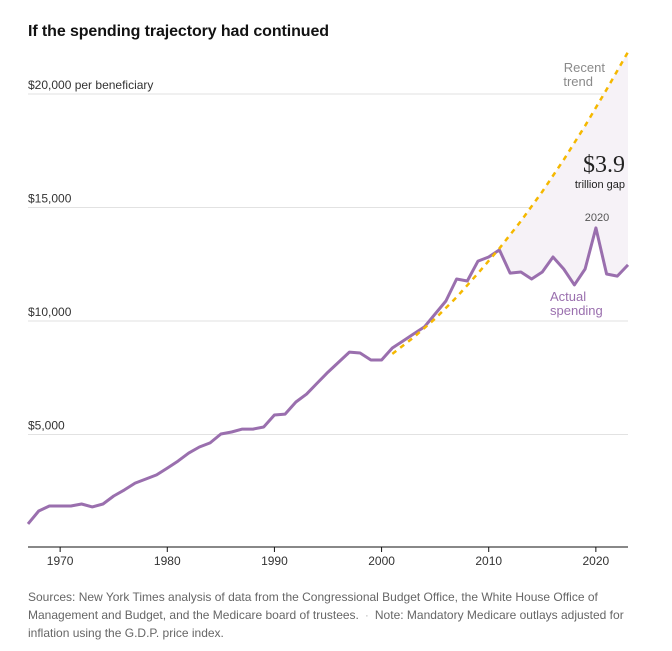 This screenshot has height=651, width=672. What do you see at coordinates (576, 310) in the screenshot?
I see `actual-spending-label-line2: spending` at bounding box center [576, 310].